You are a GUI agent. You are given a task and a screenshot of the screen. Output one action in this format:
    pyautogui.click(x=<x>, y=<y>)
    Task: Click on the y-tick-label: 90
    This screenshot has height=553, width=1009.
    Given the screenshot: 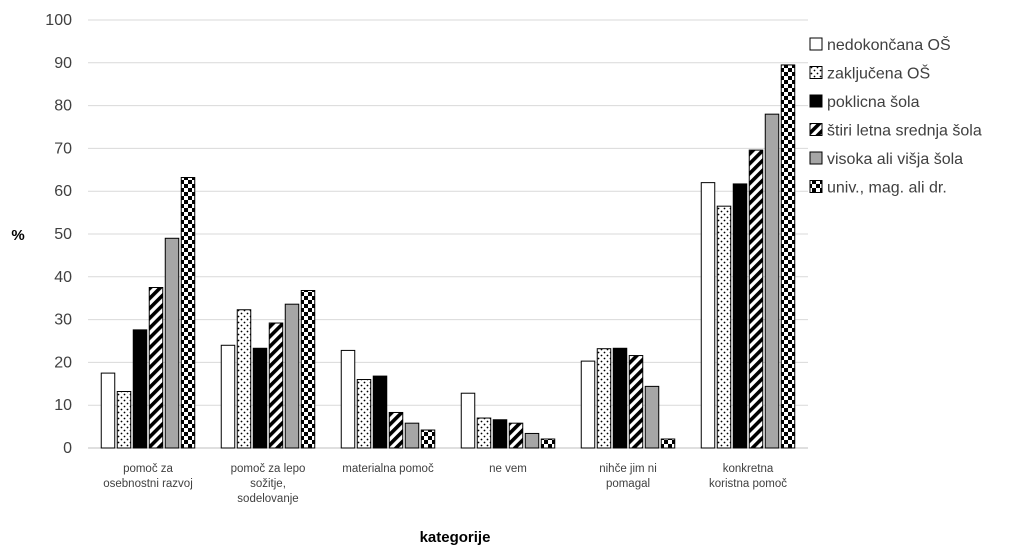 What is the action you would take?
    pyautogui.click(x=63, y=63)
    